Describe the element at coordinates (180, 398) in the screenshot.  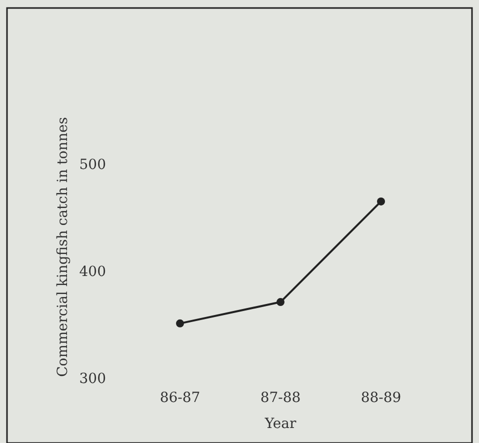
I see `x-tick-label: 86-87` at that location.